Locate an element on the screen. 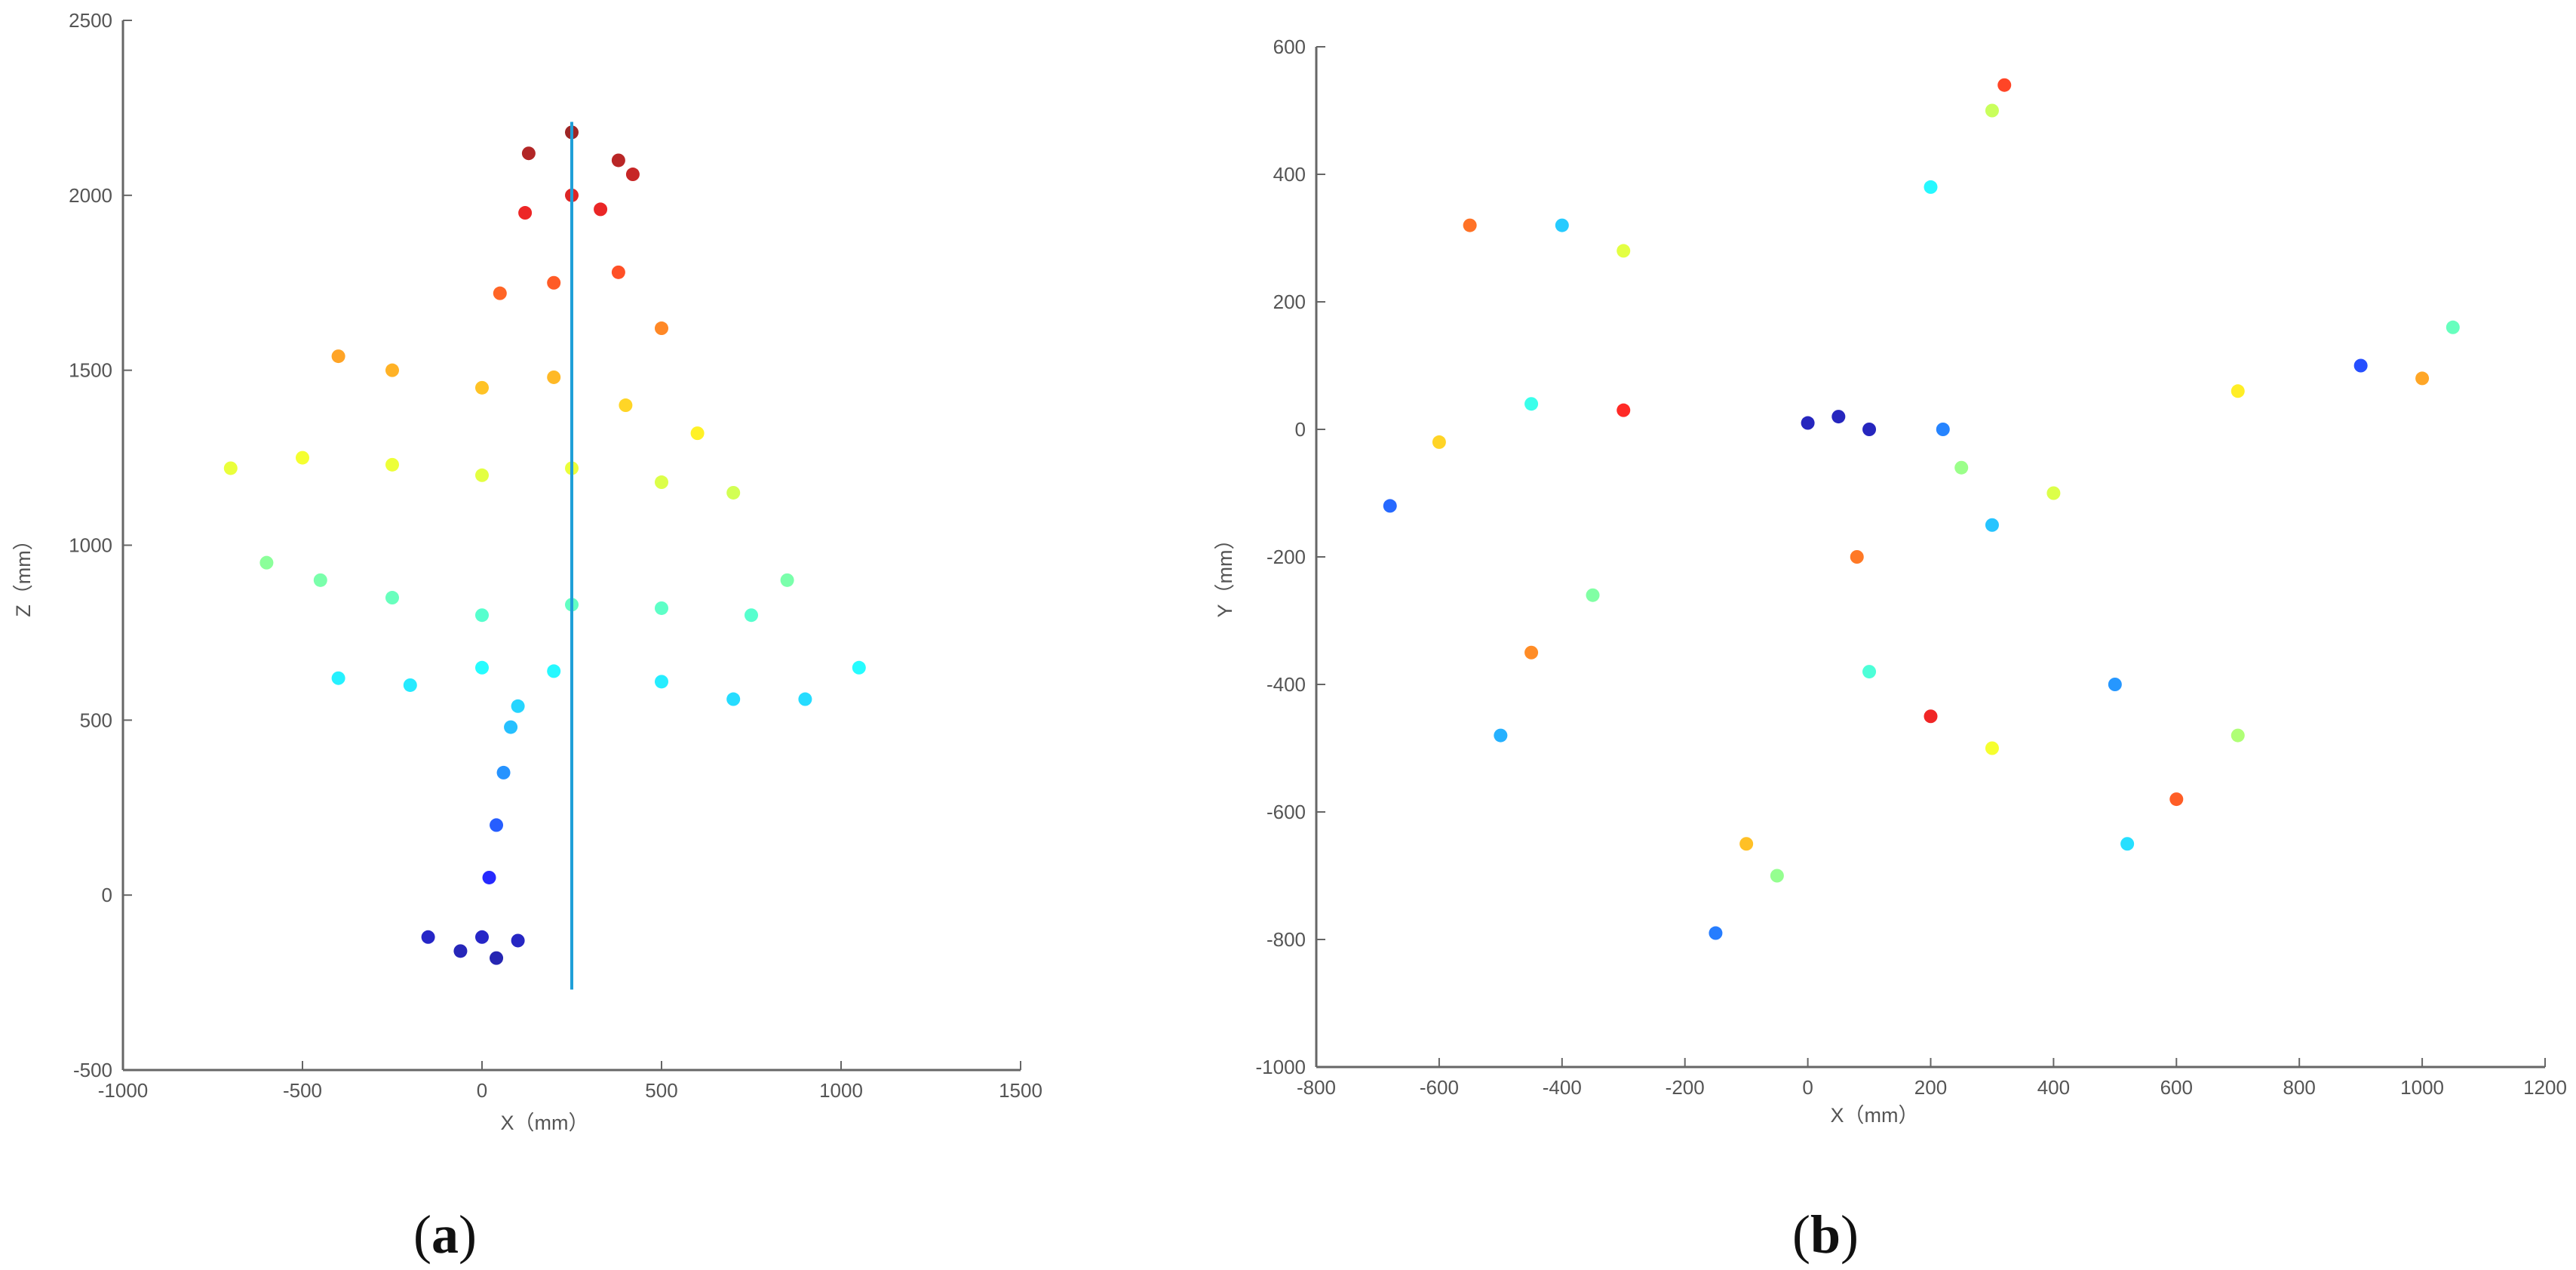  chart-a-x-tick-label: -500 is located at coordinates (302, 1090).